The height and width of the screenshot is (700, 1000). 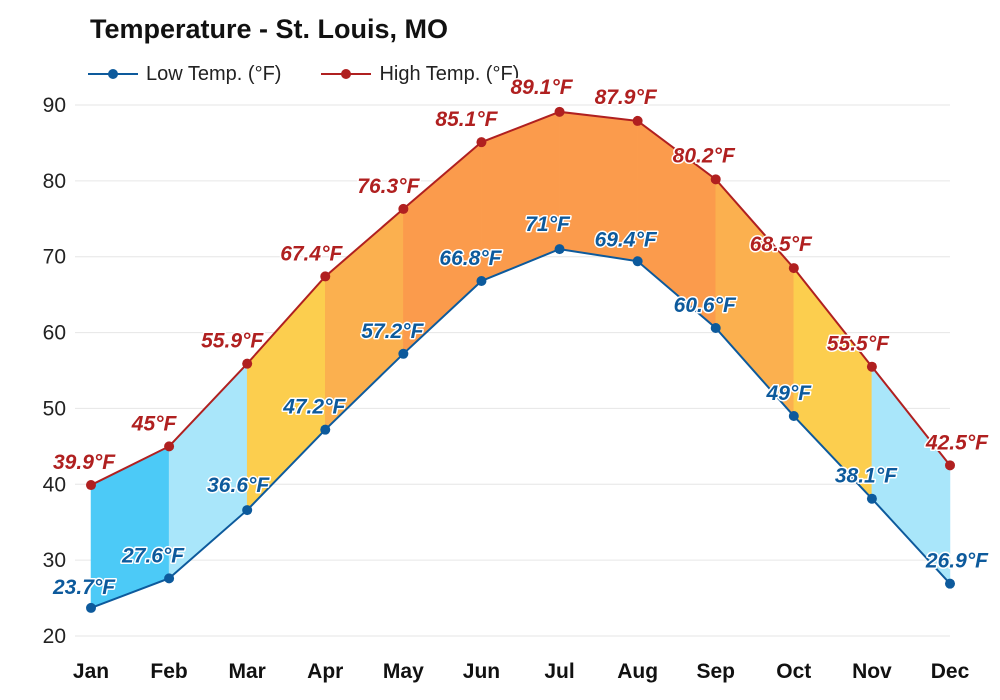 What do you see at coordinates (325, 671) in the screenshot?
I see `x-tick-label: Apr` at bounding box center [325, 671].